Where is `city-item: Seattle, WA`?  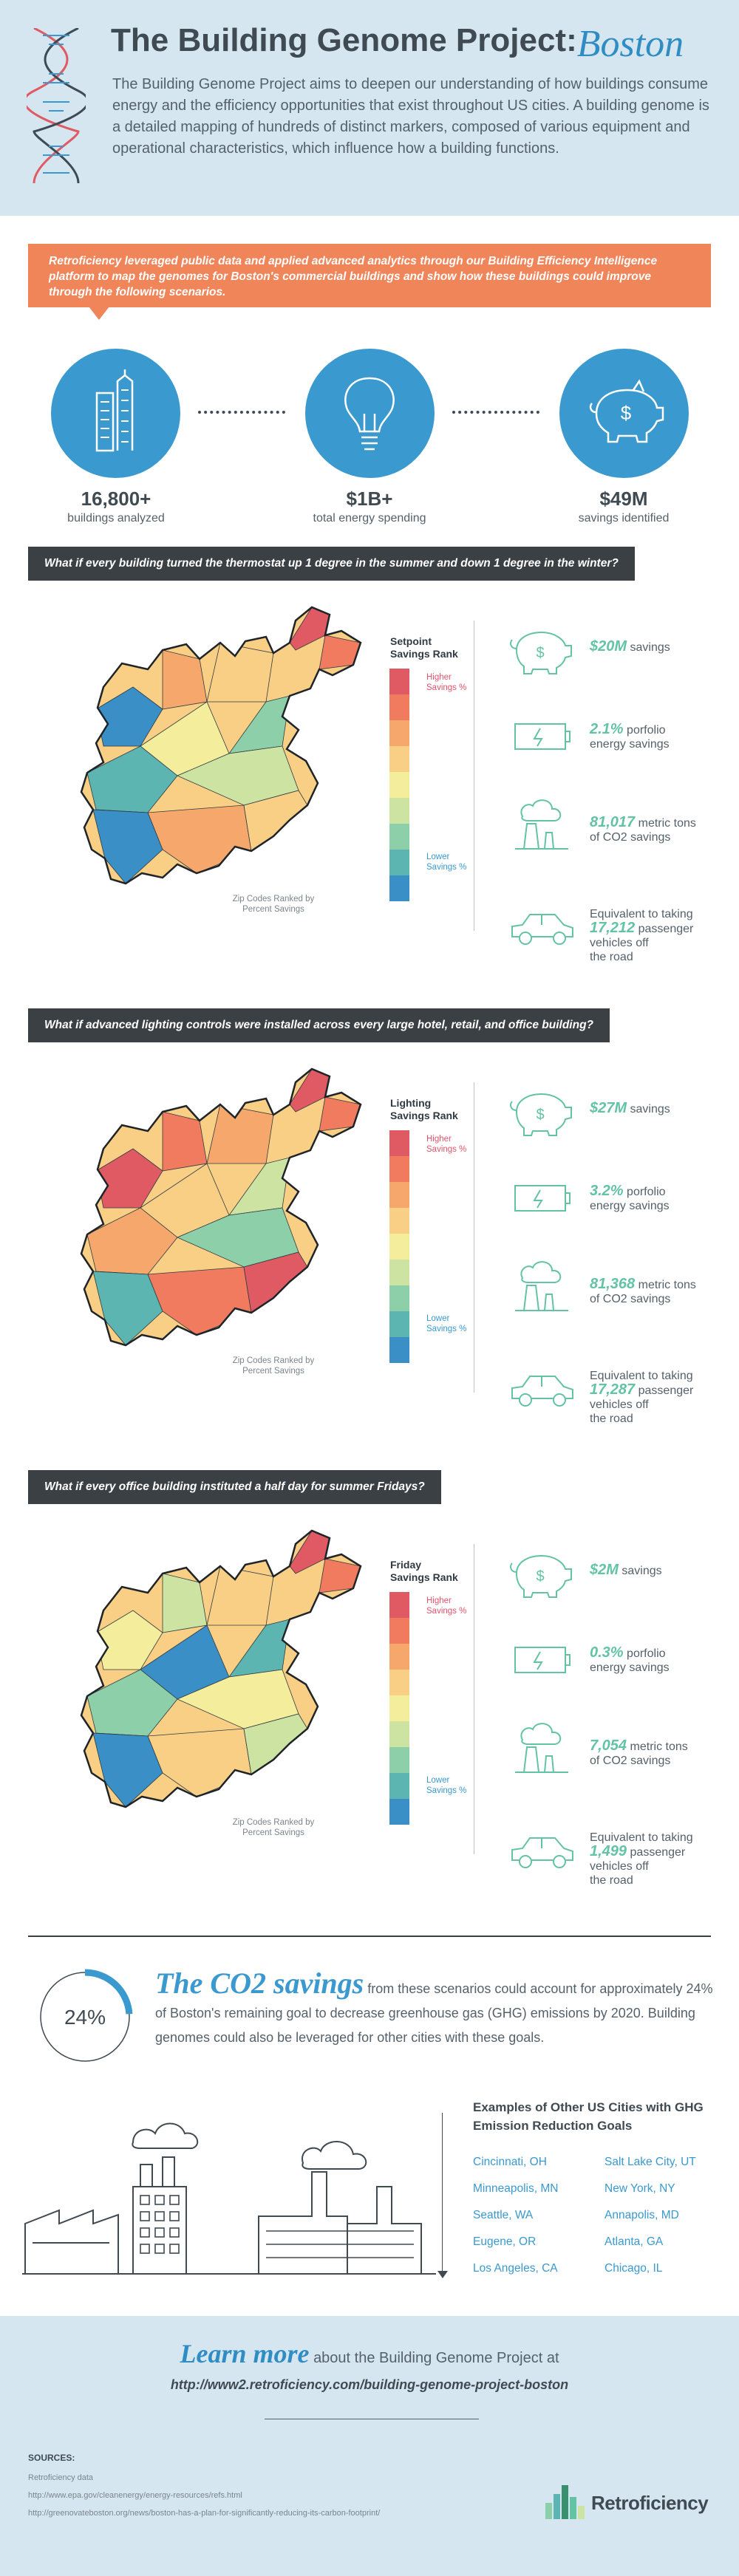 city-item: Seattle, WA is located at coordinates (503, 2215).